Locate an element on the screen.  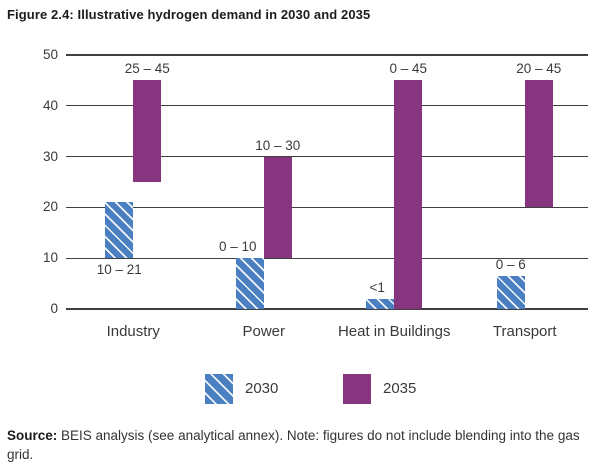
category-label-heat-in-buildings: Heat in Buildings is located at coordinates (394, 331).